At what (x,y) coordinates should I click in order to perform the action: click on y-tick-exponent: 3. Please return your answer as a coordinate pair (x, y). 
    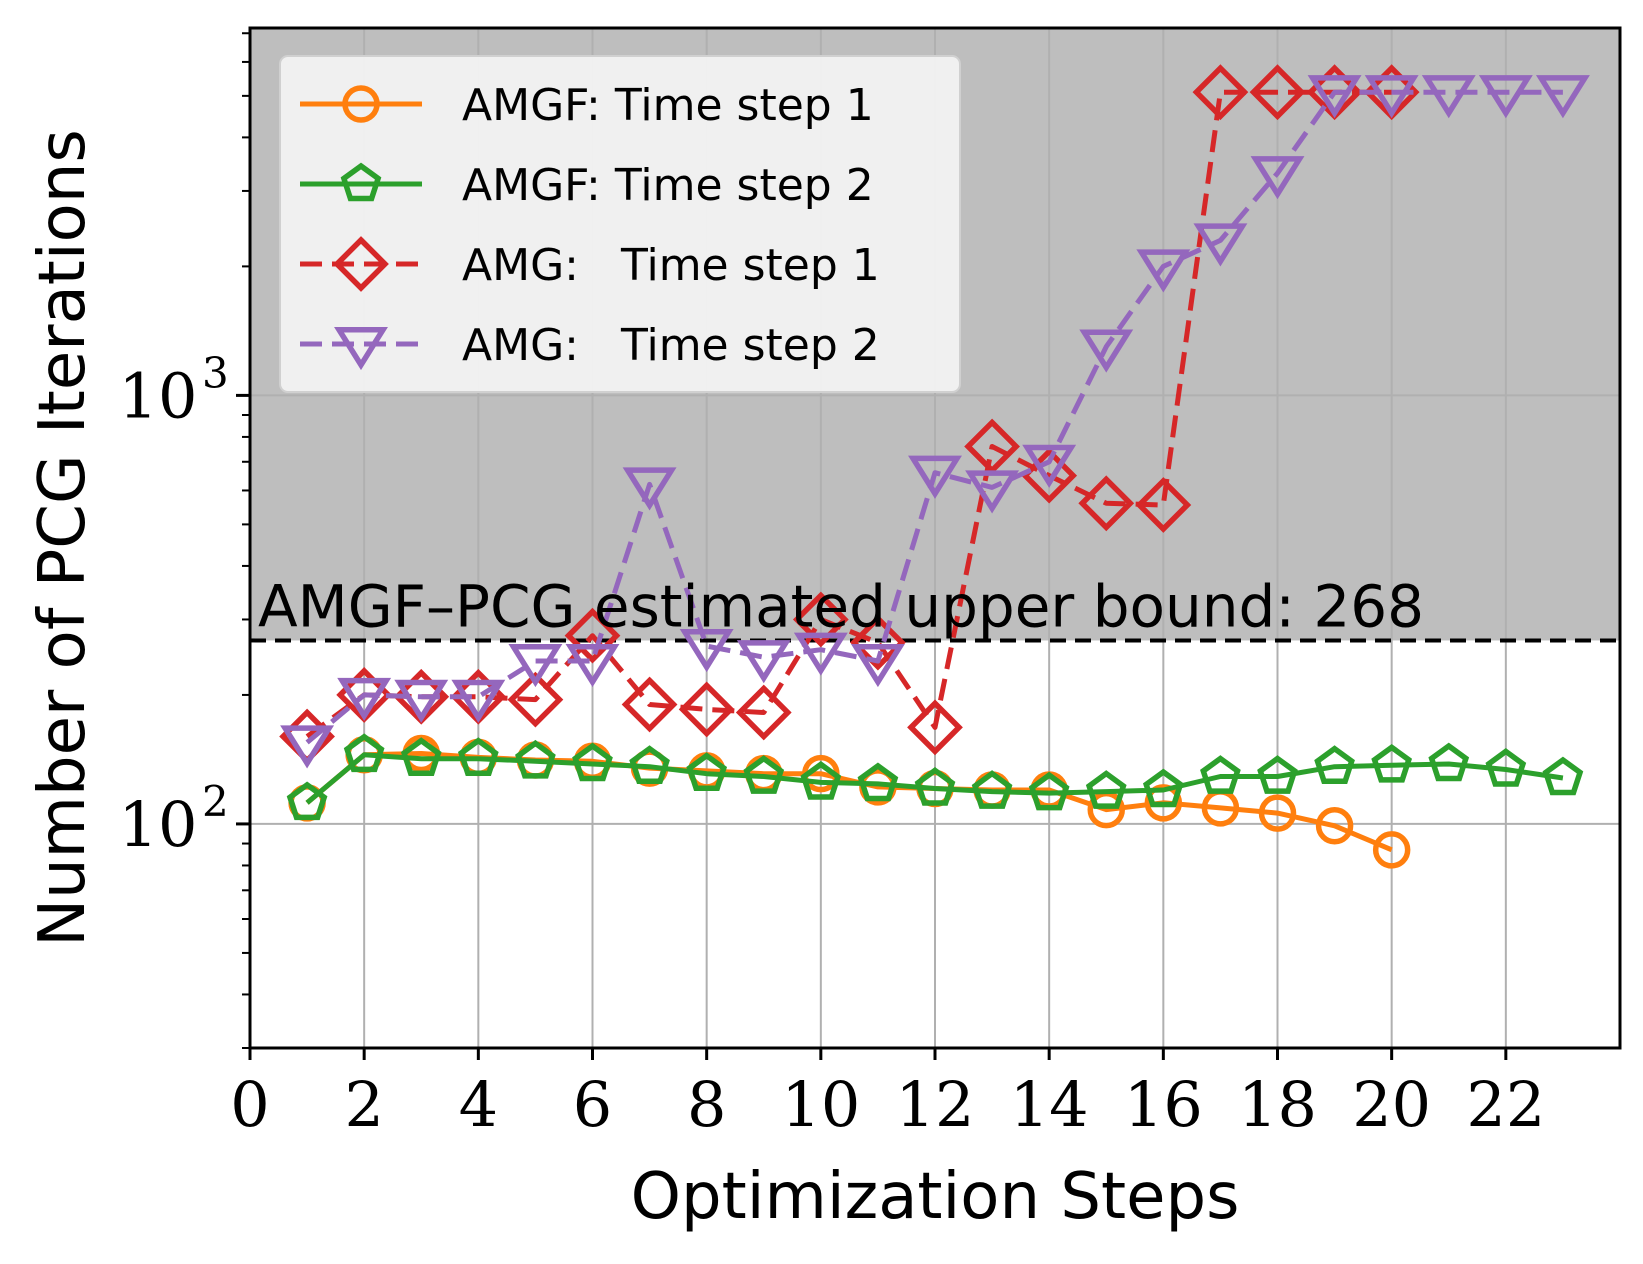
    Looking at the image, I should click on (215, 372).